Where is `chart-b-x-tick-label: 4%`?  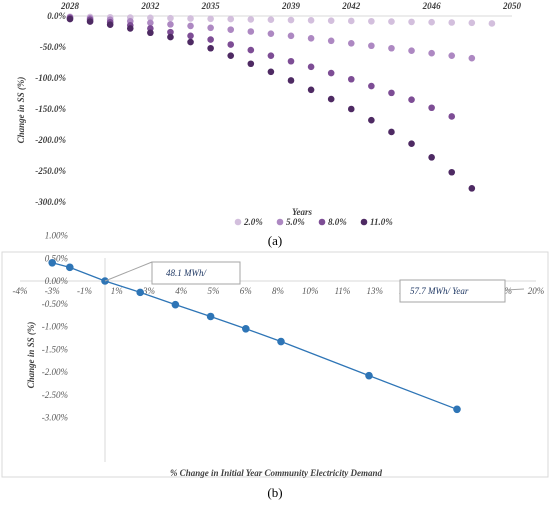
chart-b-x-tick-label: 4% is located at coordinates (181, 291).